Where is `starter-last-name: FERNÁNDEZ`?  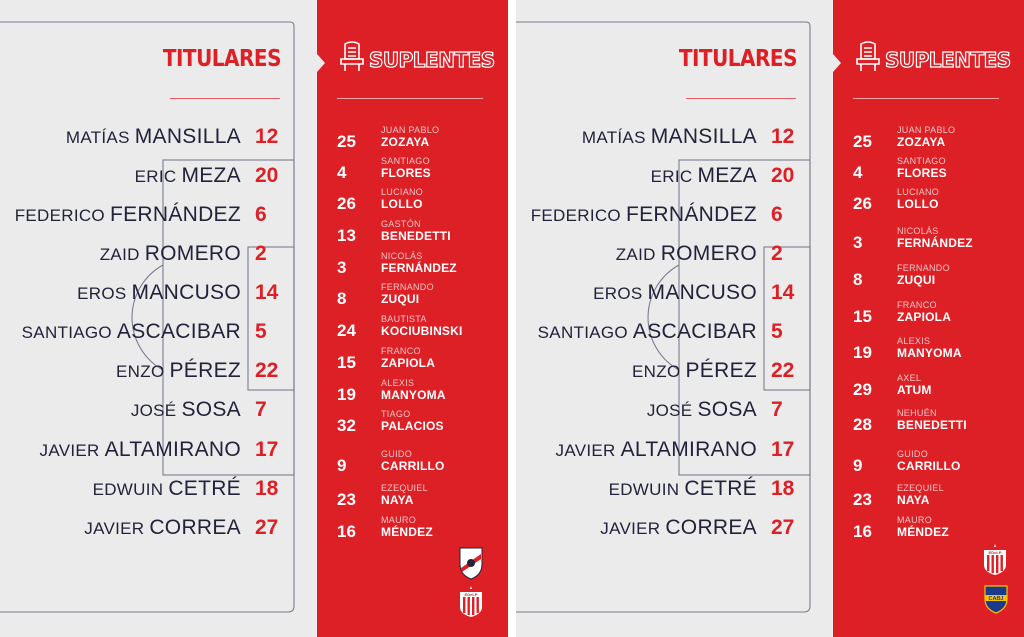
starter-last-name: FERNÁNDEZ is located at coordinates (175, 214).